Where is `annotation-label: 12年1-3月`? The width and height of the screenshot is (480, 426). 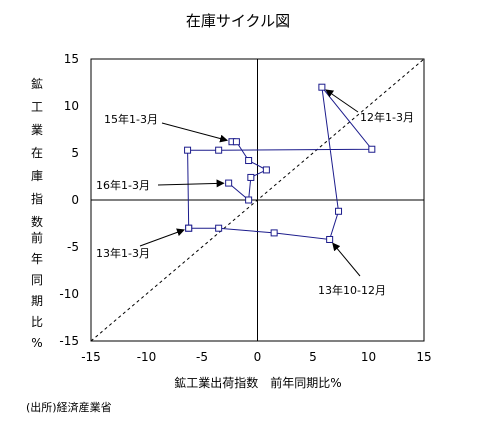
annotation-label: 12年1-3月 is located at coordinates (387, 117).